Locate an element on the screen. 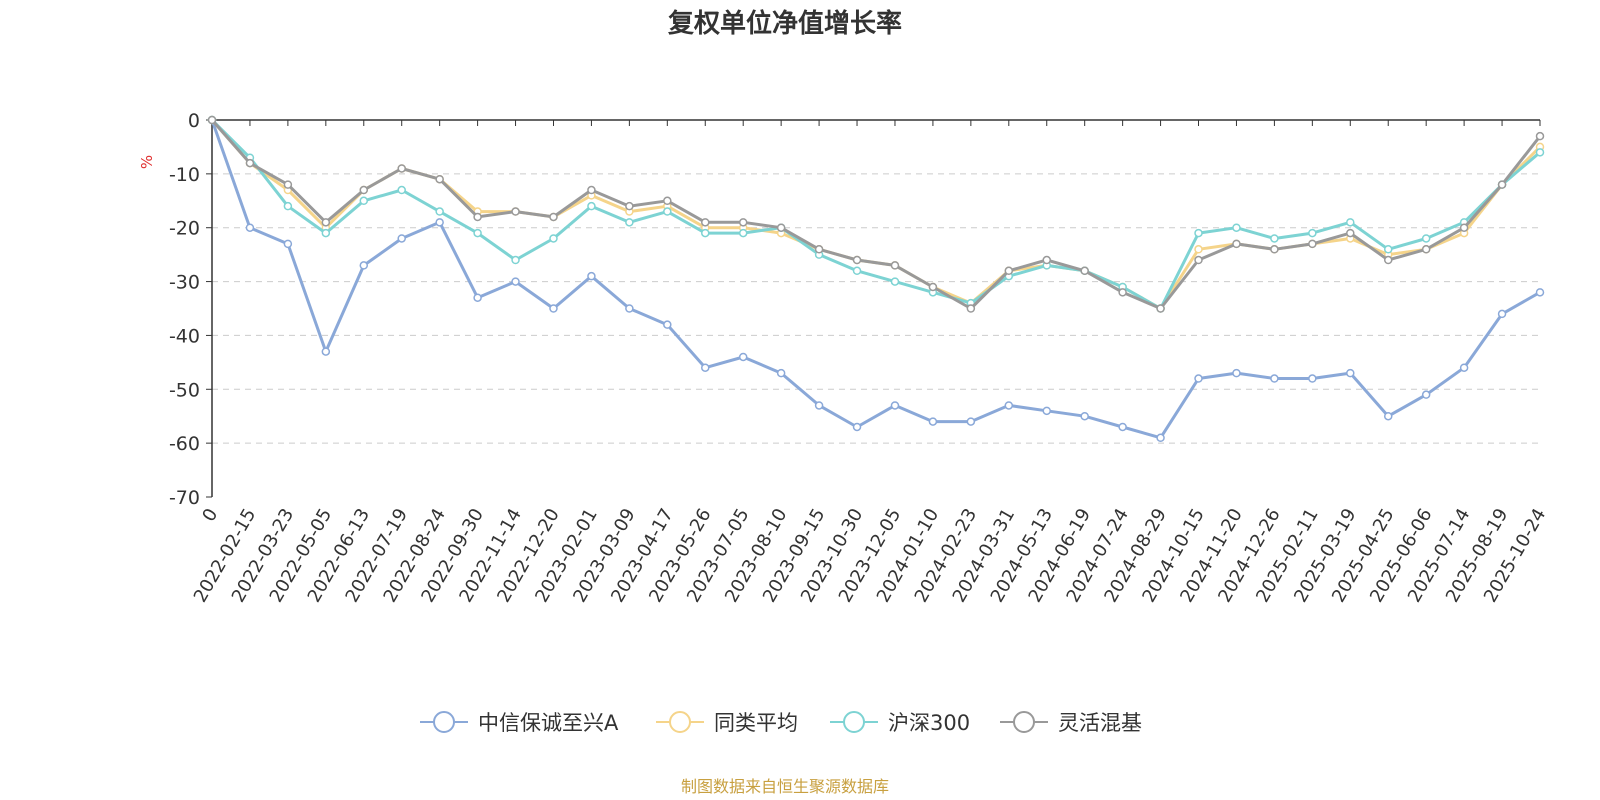 This screenshot has width=1600, height=800. legend-item: 灵活混基 is located at coordinates (1071, 723).